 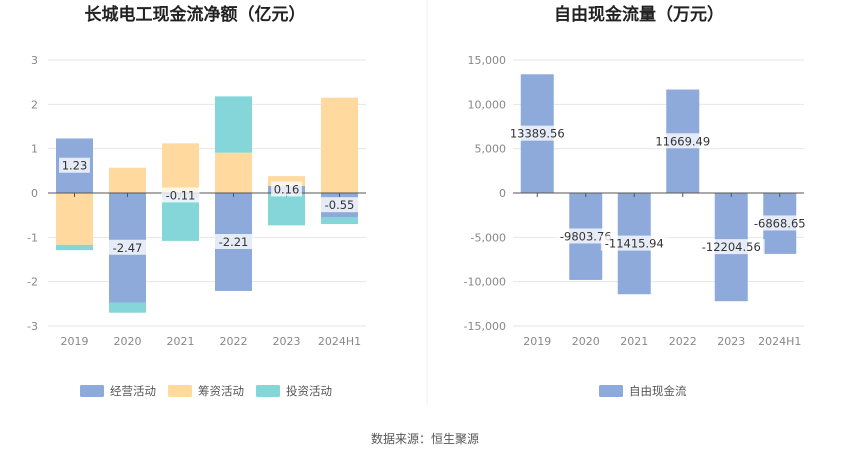 I want to click on data-label: -6868.65, so click(x=780, y=223).